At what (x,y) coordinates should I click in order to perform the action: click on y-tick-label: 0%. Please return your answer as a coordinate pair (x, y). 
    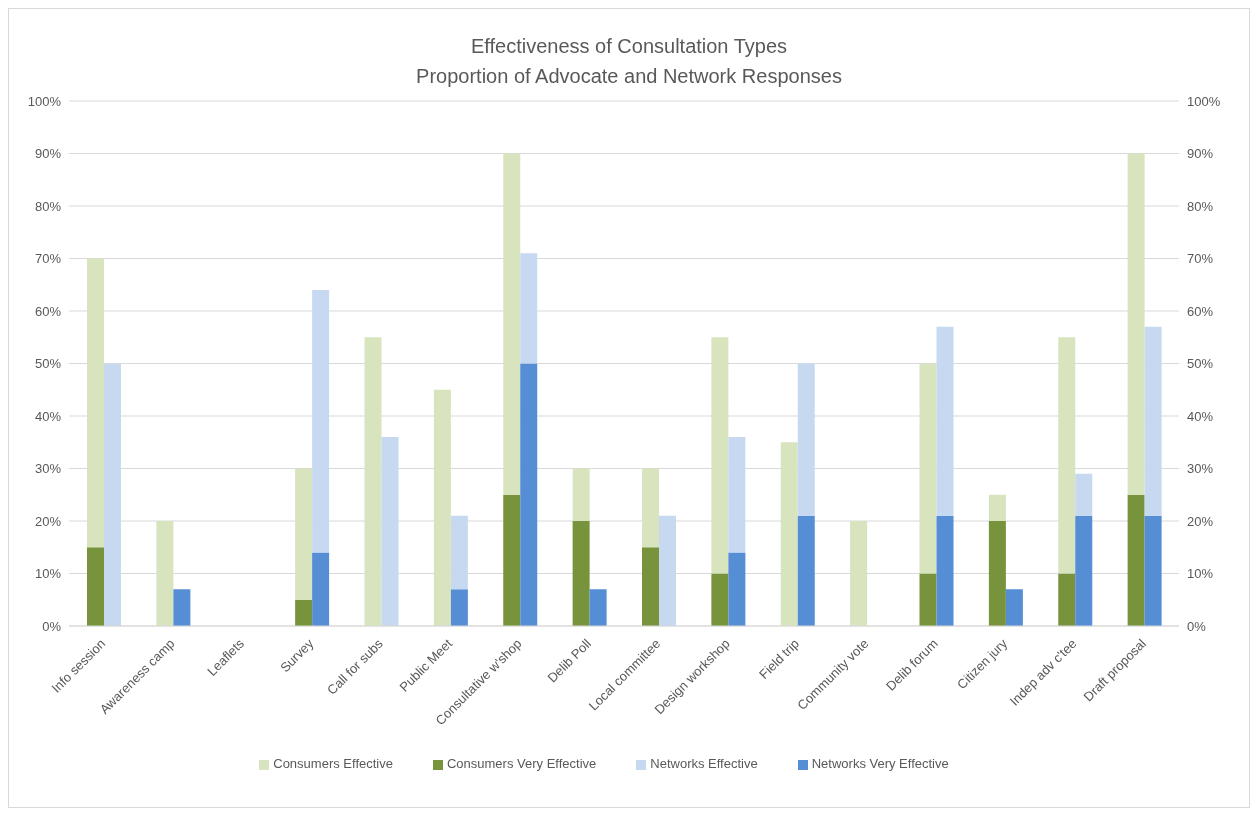
    Looking at the image, I should click on (52, 626).